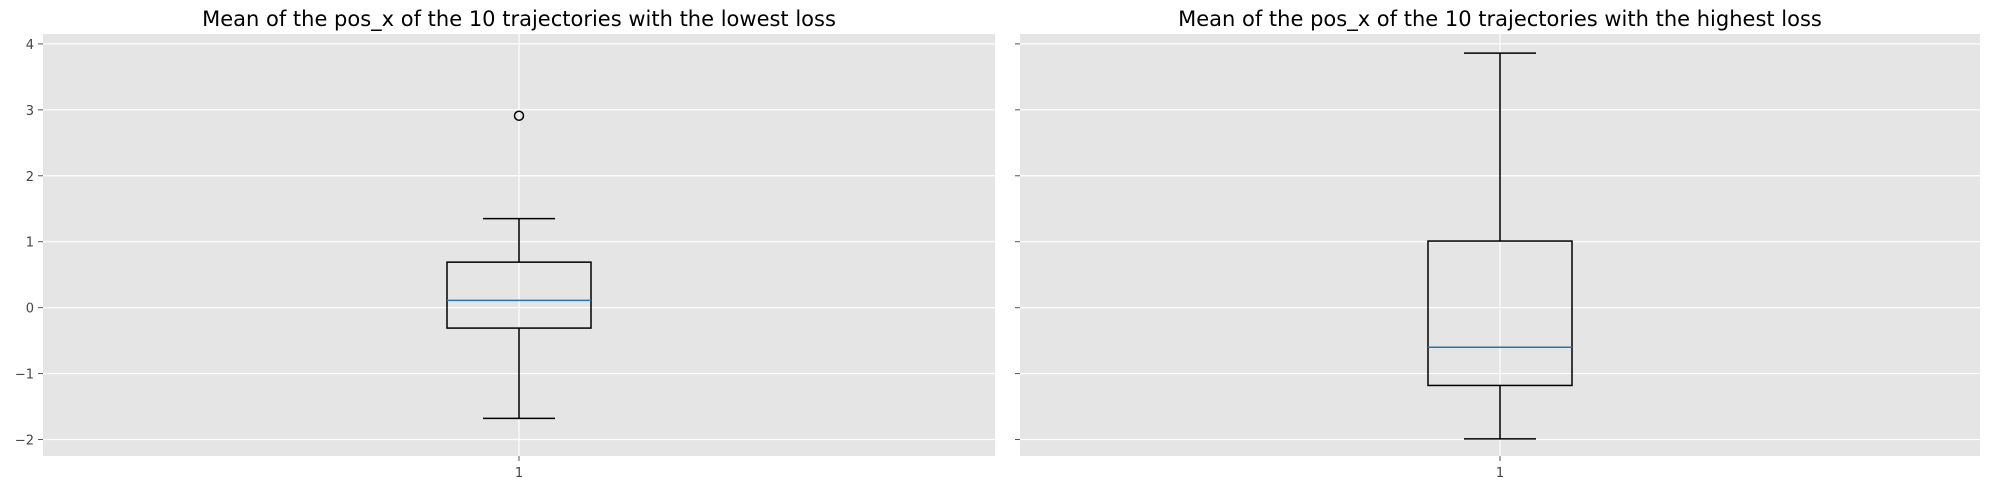 Image resolution: width=1990 pixels, height=490 pixels. Describe the element at coordinates (519, 473) in the screenshot. I see `x-tick-label-left: 1` at that location.